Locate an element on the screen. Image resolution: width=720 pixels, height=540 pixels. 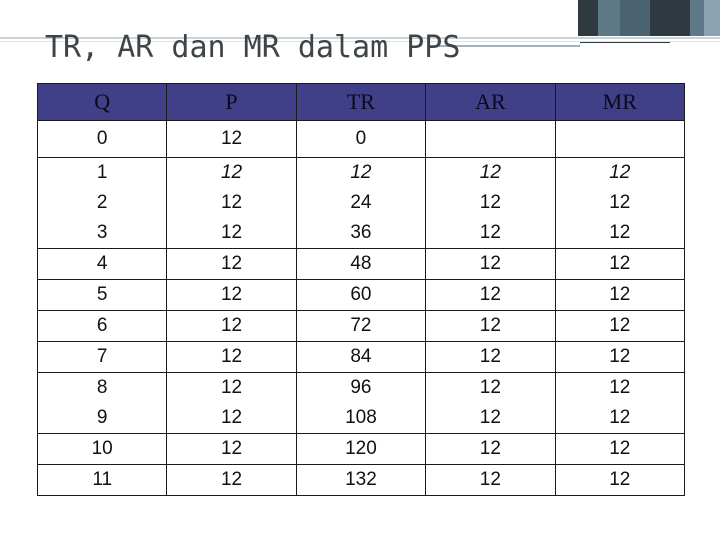
table-row: 7 12 84 12 12 is located at coordinates (361, 357).